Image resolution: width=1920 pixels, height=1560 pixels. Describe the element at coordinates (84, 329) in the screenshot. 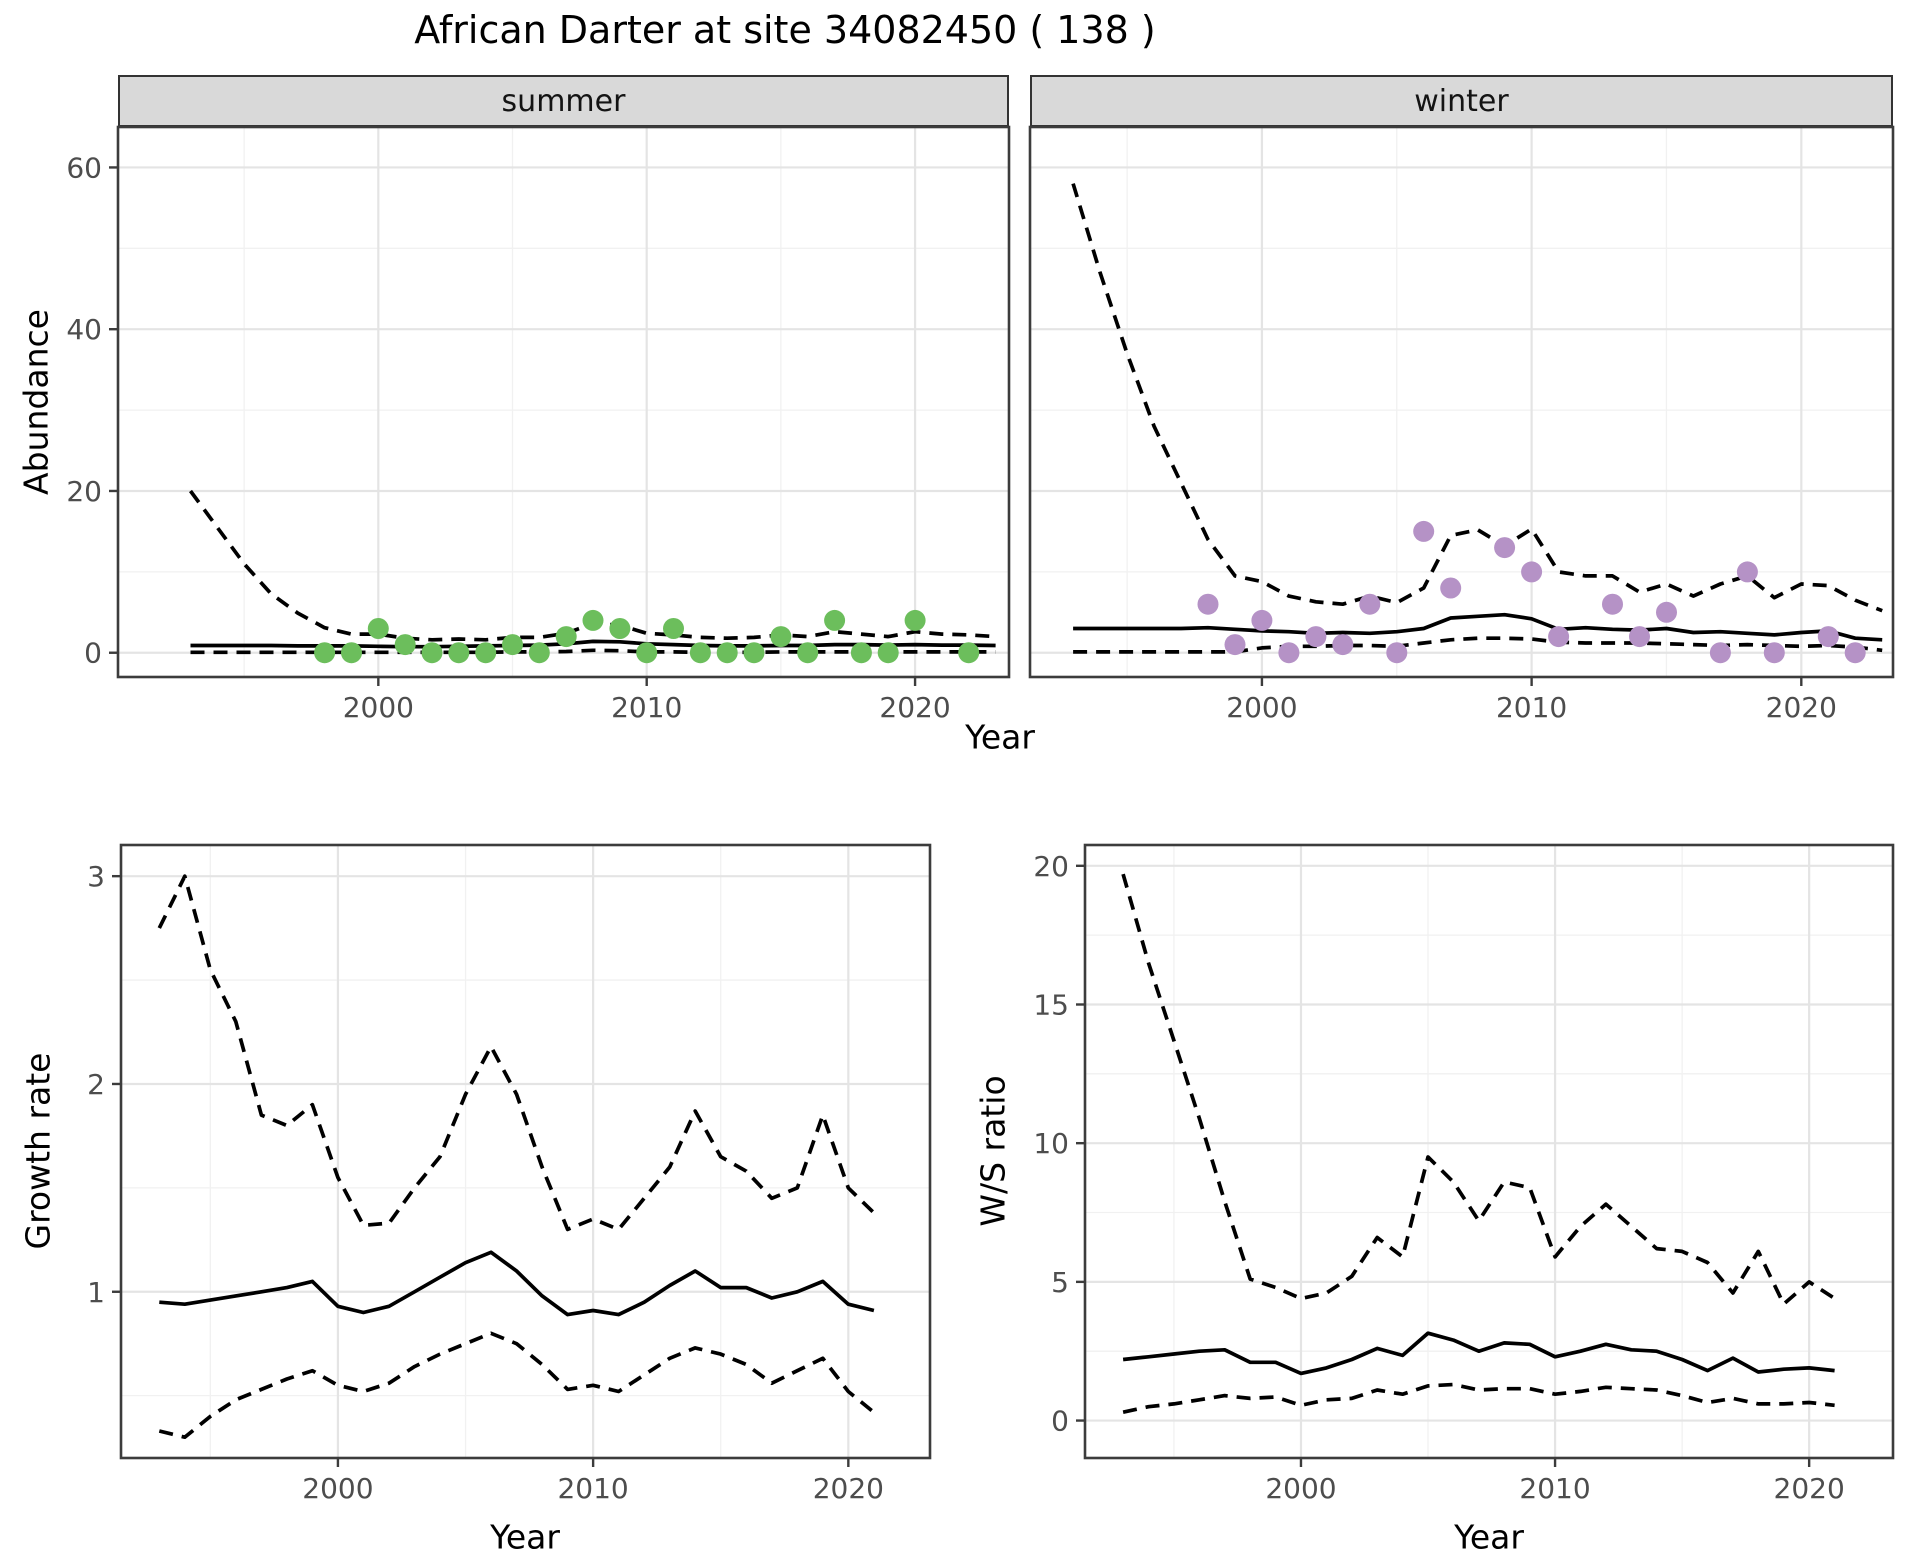

I see `y-tick-label: 40` at that location.